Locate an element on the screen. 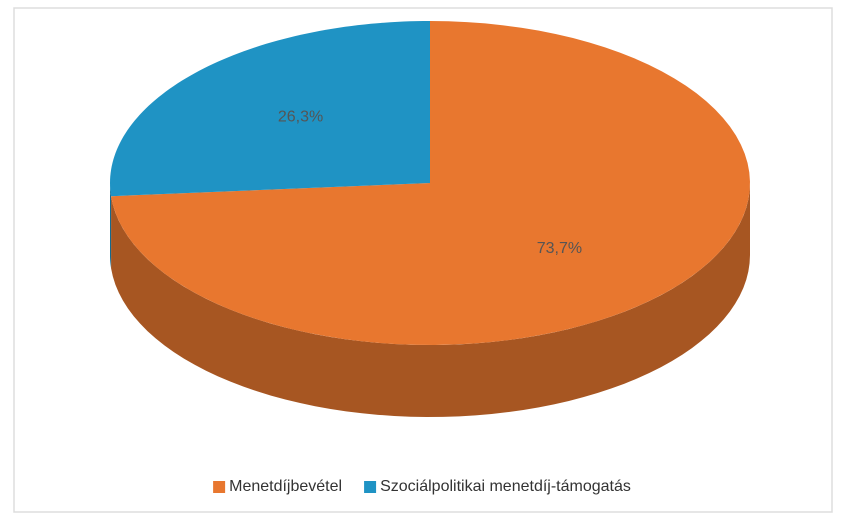 The width and height of the screenshot is (844, 520). legend-item: Menetdíjbevétel is located at coordinates (277, 486).